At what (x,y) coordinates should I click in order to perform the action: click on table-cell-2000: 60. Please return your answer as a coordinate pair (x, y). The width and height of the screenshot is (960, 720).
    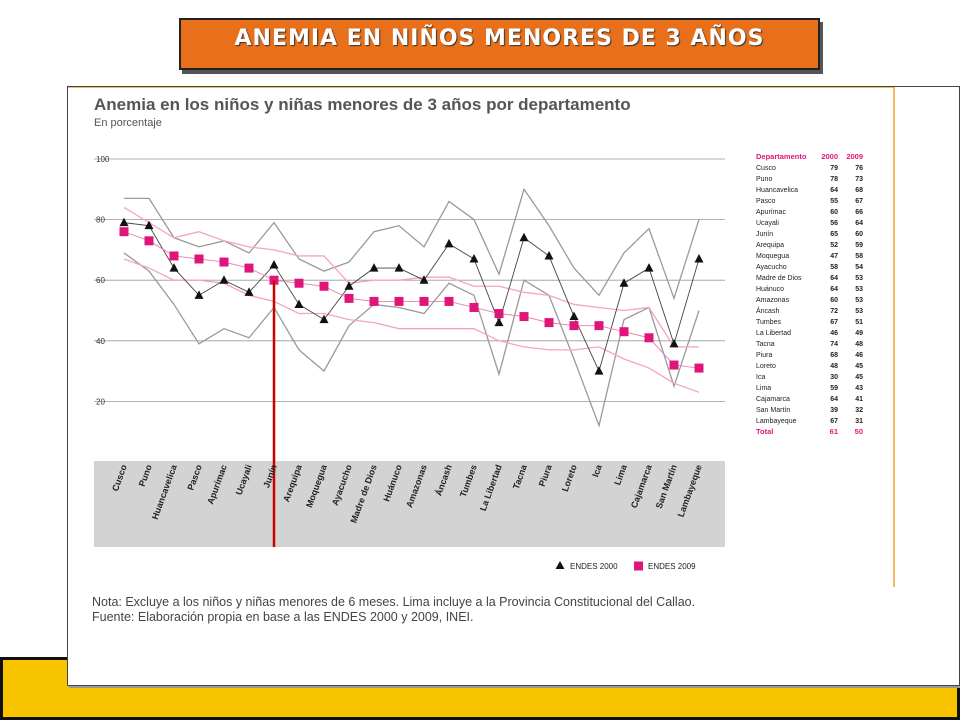
    Looking at the image, I should click on (834, 300).